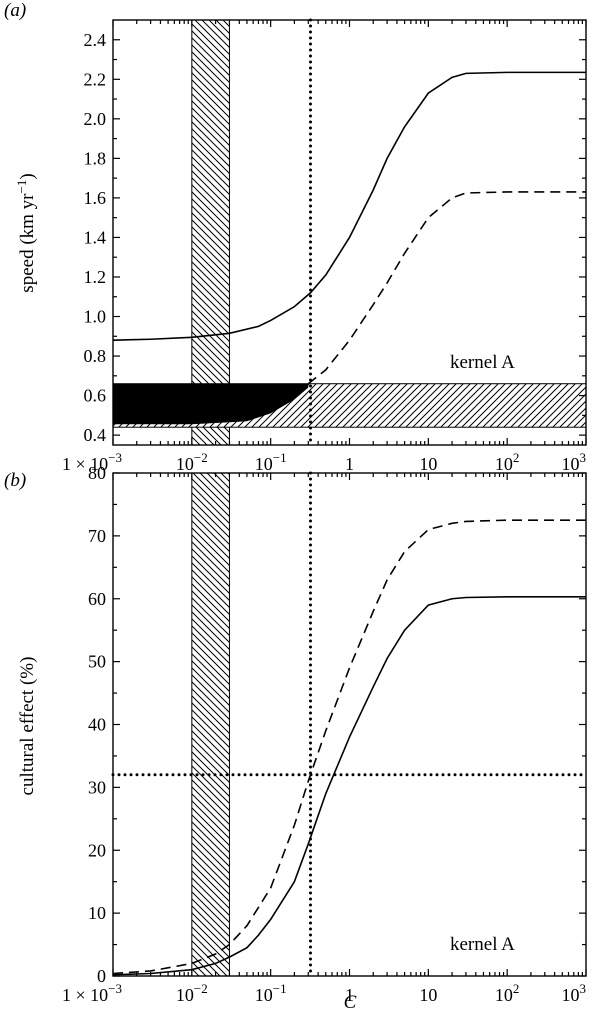 This screenshot has height=1014, width=604. Describe the element at coordinates (26, 232) in the screenshot. I see `a-y-axis-label: speed (km yr−1)` at that location.